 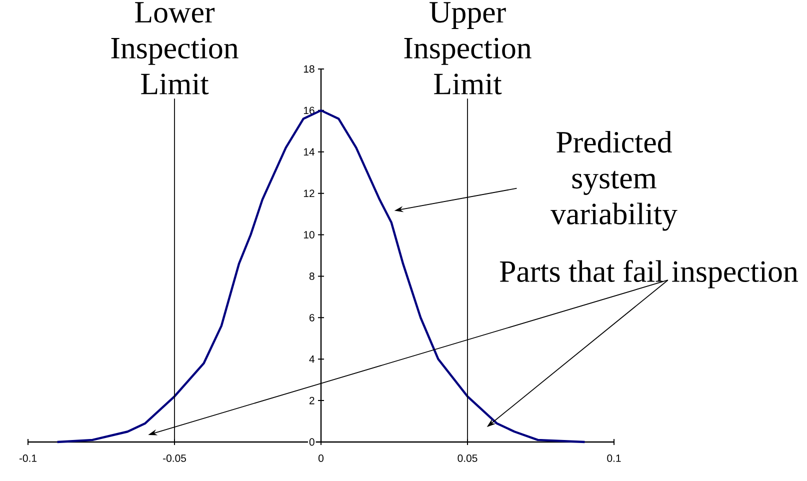 I want to click on y-tick-label: 18, so click(x=309, y=69).